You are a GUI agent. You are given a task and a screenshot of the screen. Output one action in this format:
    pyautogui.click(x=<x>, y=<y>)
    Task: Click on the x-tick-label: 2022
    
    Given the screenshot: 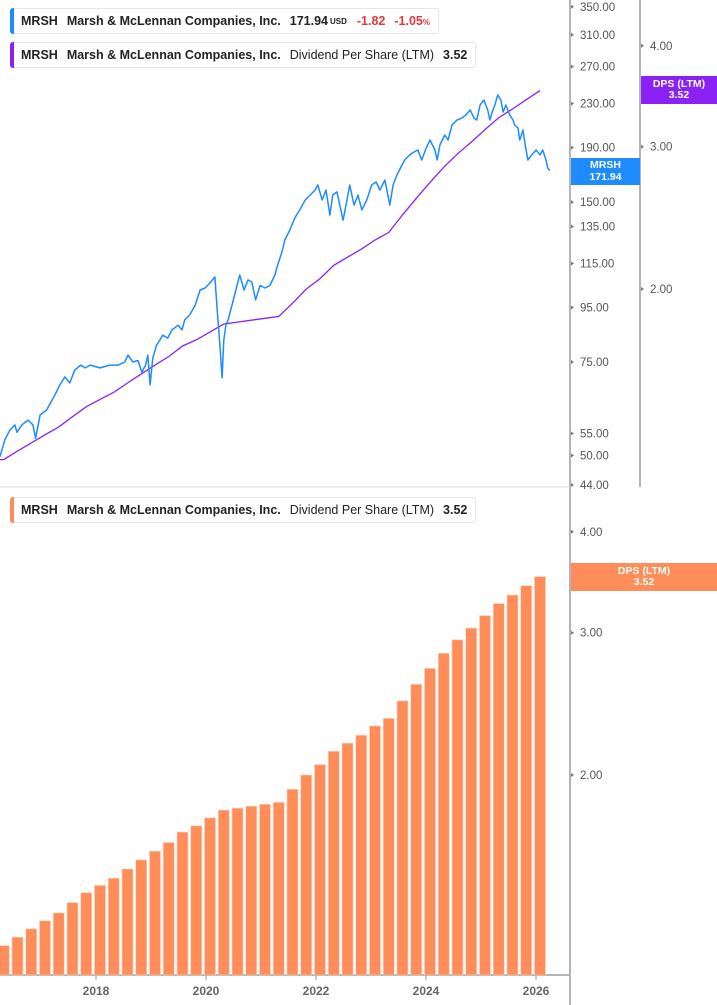 What is the action you would take?
    pyautogui.click(x=316, y=991)
    